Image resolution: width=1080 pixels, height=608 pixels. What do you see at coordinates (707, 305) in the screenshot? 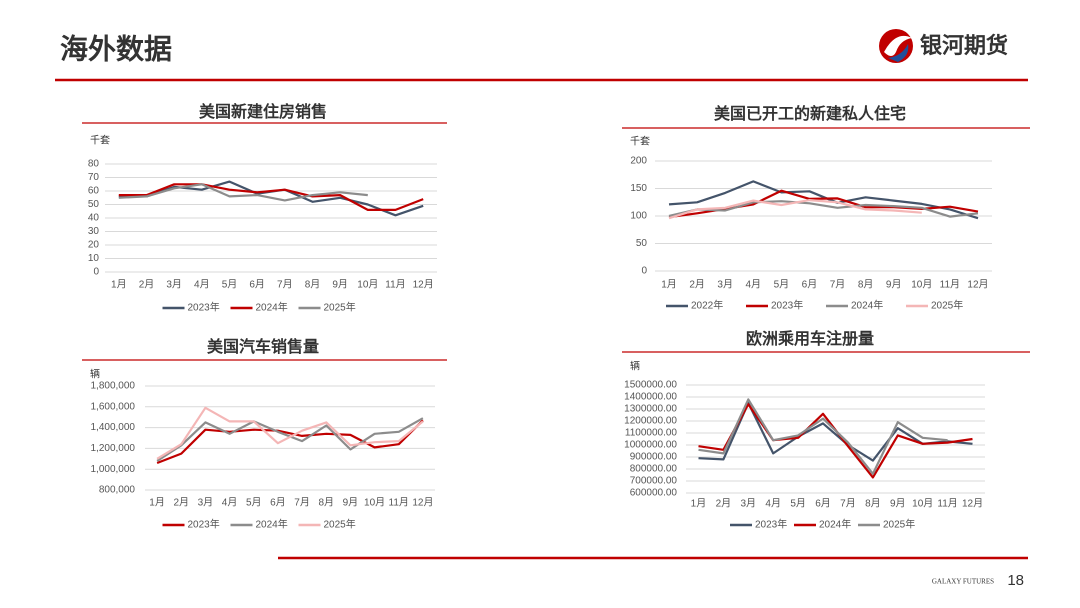
I see `legend-label: 2022年` at bounding box center [707, 305].